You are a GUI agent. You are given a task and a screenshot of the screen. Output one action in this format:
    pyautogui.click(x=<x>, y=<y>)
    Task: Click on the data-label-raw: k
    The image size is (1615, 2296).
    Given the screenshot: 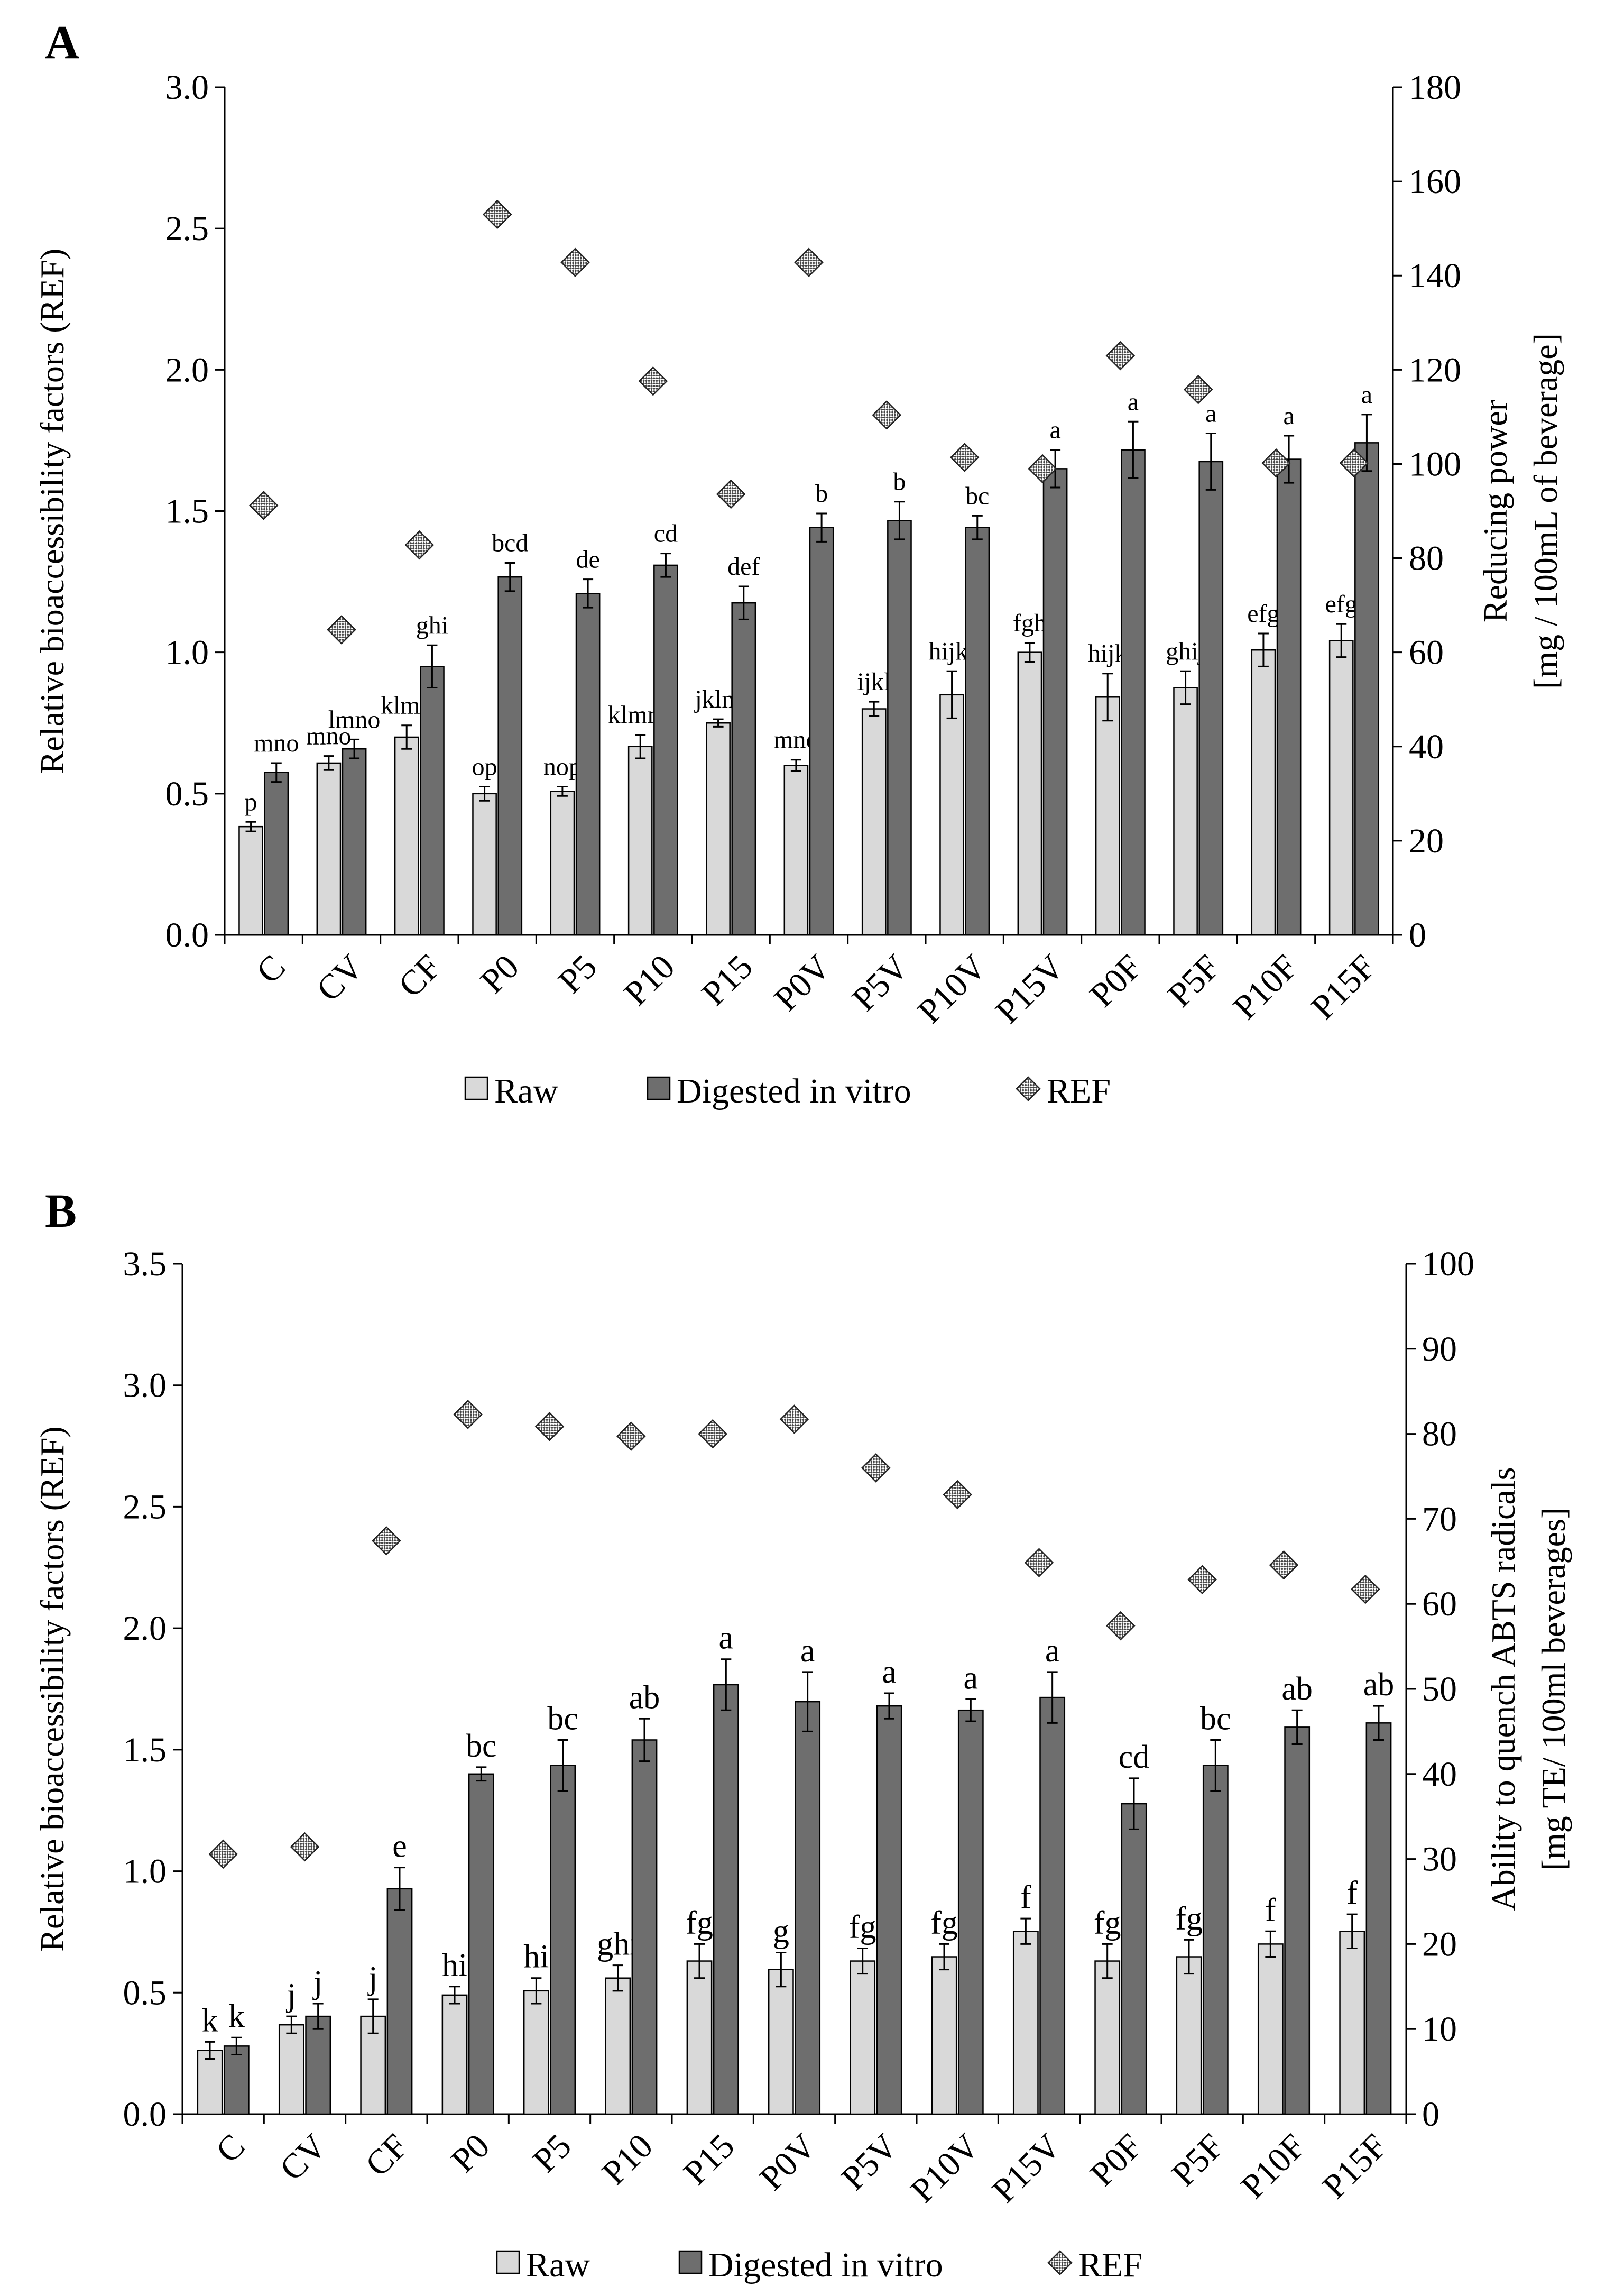 What is the action you would take?
    pyautogui.click(x=210, y=2021)
    